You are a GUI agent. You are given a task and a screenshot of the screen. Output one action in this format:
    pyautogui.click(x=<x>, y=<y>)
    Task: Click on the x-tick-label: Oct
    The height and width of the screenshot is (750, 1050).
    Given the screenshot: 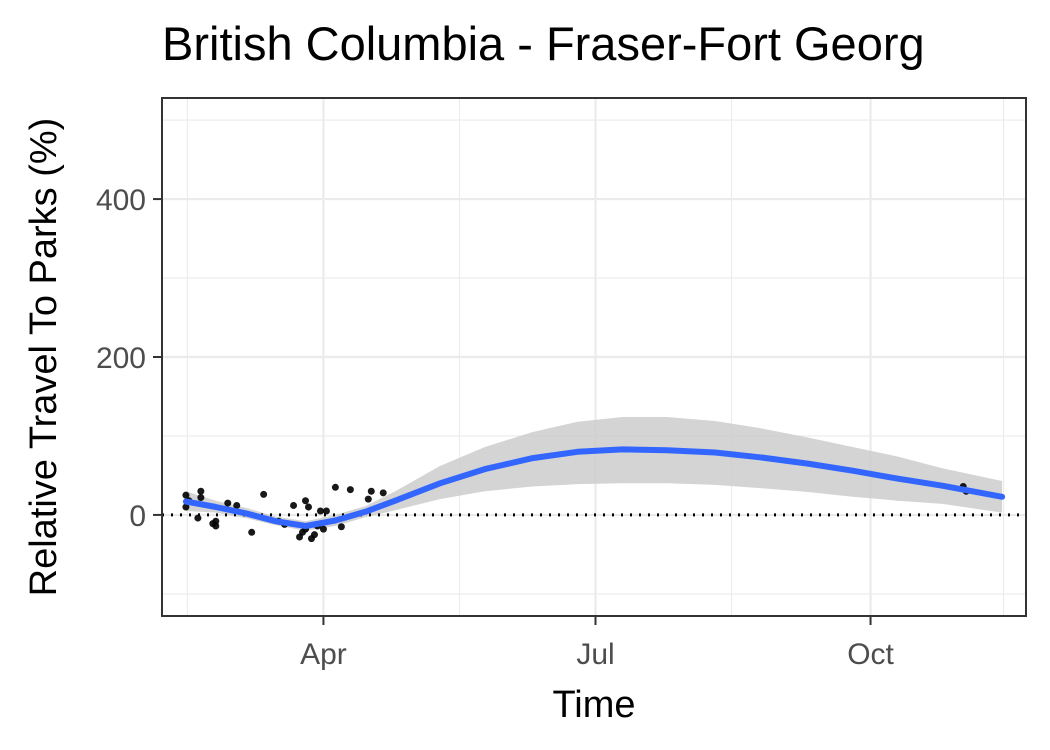 What is the action you would take?
    pyautogui.click(x=870, y=654)
    